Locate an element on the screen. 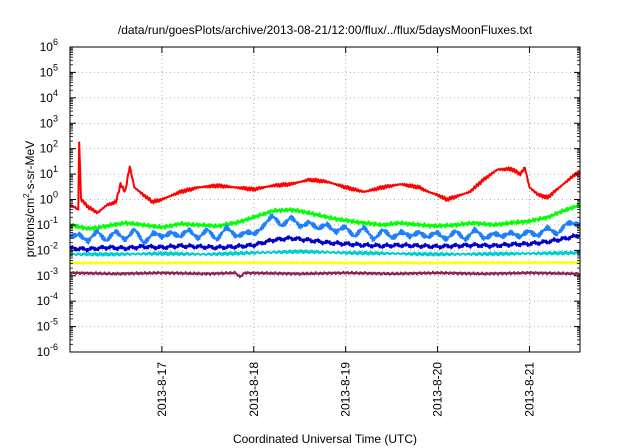 Image resolution: width=640 pixels, height=448 pixels. x-tick-label: 2013-8-17 is located at coordinates (162, 389).